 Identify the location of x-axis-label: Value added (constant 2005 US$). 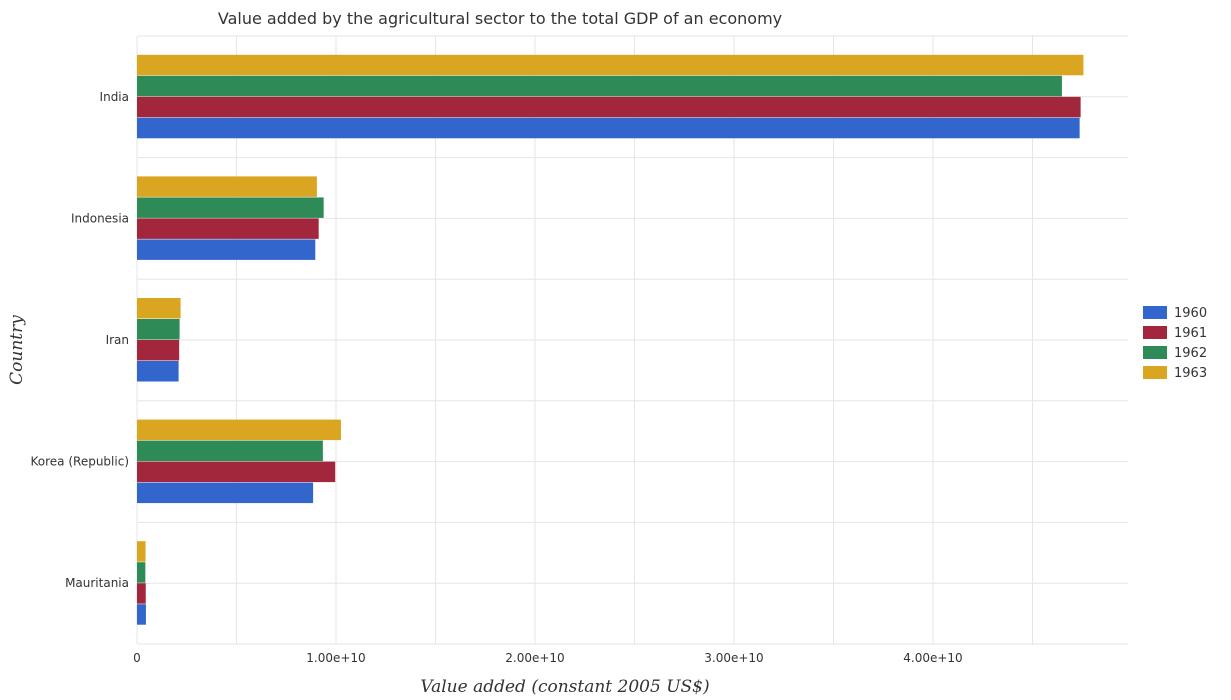
(564, 687).